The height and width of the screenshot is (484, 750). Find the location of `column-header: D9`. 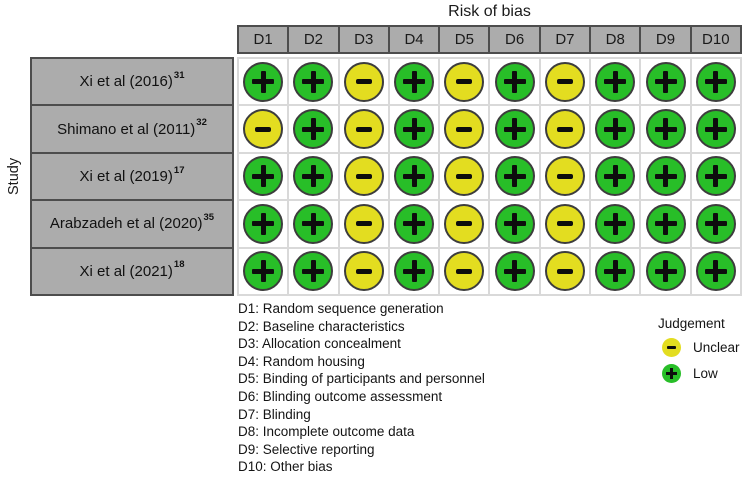

column-header: D9 is located at coordinates (665, 39).